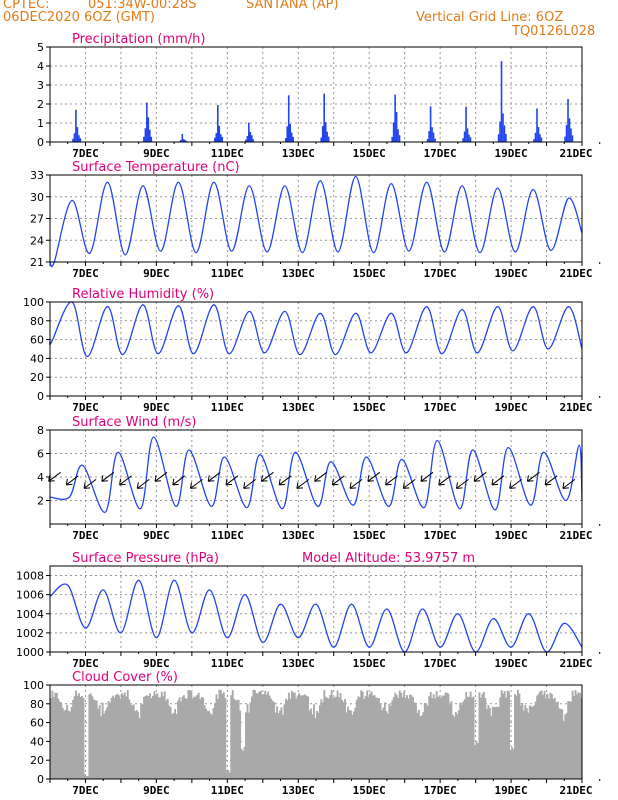 This screenshot has height=800, width=618. Describe the element at coordinates (30, 576) in the screenshot. I see `y-tick-label: 1008` at that location.